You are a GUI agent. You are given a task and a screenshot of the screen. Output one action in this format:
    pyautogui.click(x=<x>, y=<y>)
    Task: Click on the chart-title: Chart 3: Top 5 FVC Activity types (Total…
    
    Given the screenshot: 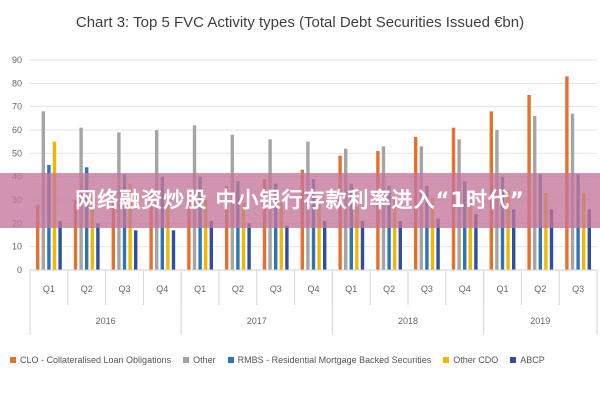 What is the action you would take?
    pyautogui.click(x=300, y=22)
    